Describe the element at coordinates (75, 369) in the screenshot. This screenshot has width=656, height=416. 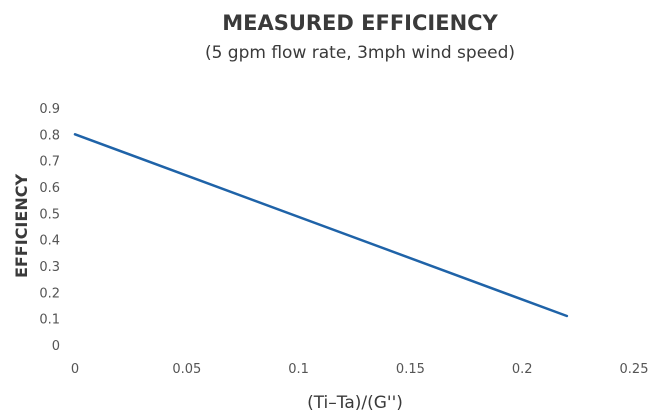
I see `x-tick-label: 0` at that location.